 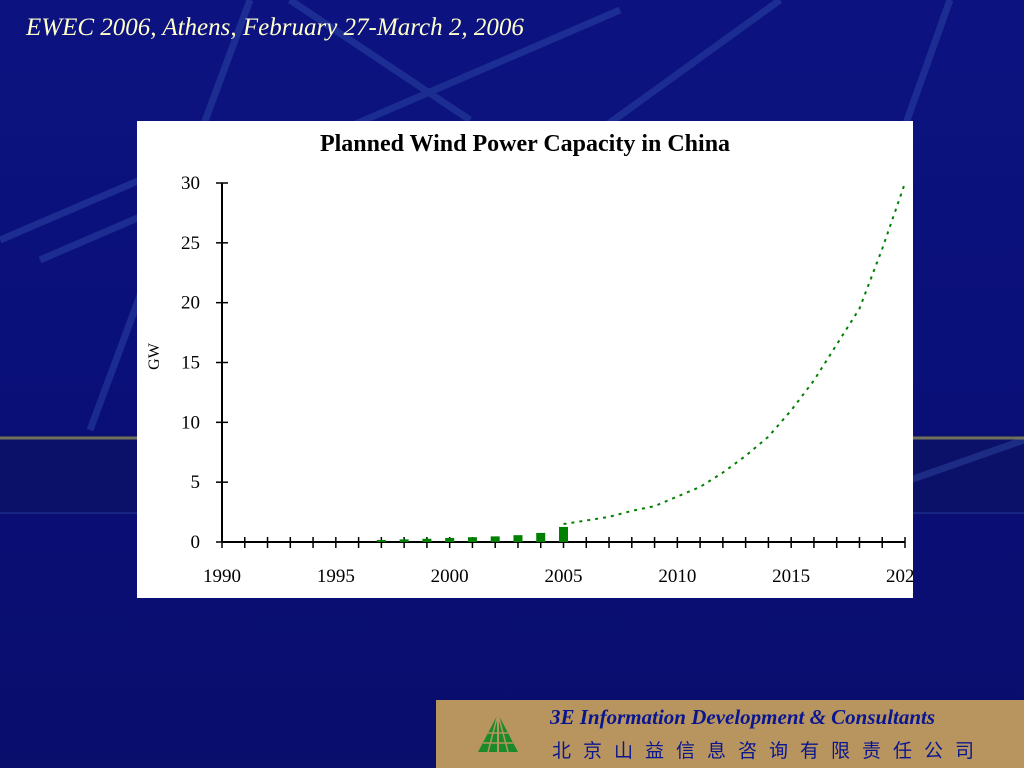 I want to click on y-tick-label: 30, so click(x=190, y=183).